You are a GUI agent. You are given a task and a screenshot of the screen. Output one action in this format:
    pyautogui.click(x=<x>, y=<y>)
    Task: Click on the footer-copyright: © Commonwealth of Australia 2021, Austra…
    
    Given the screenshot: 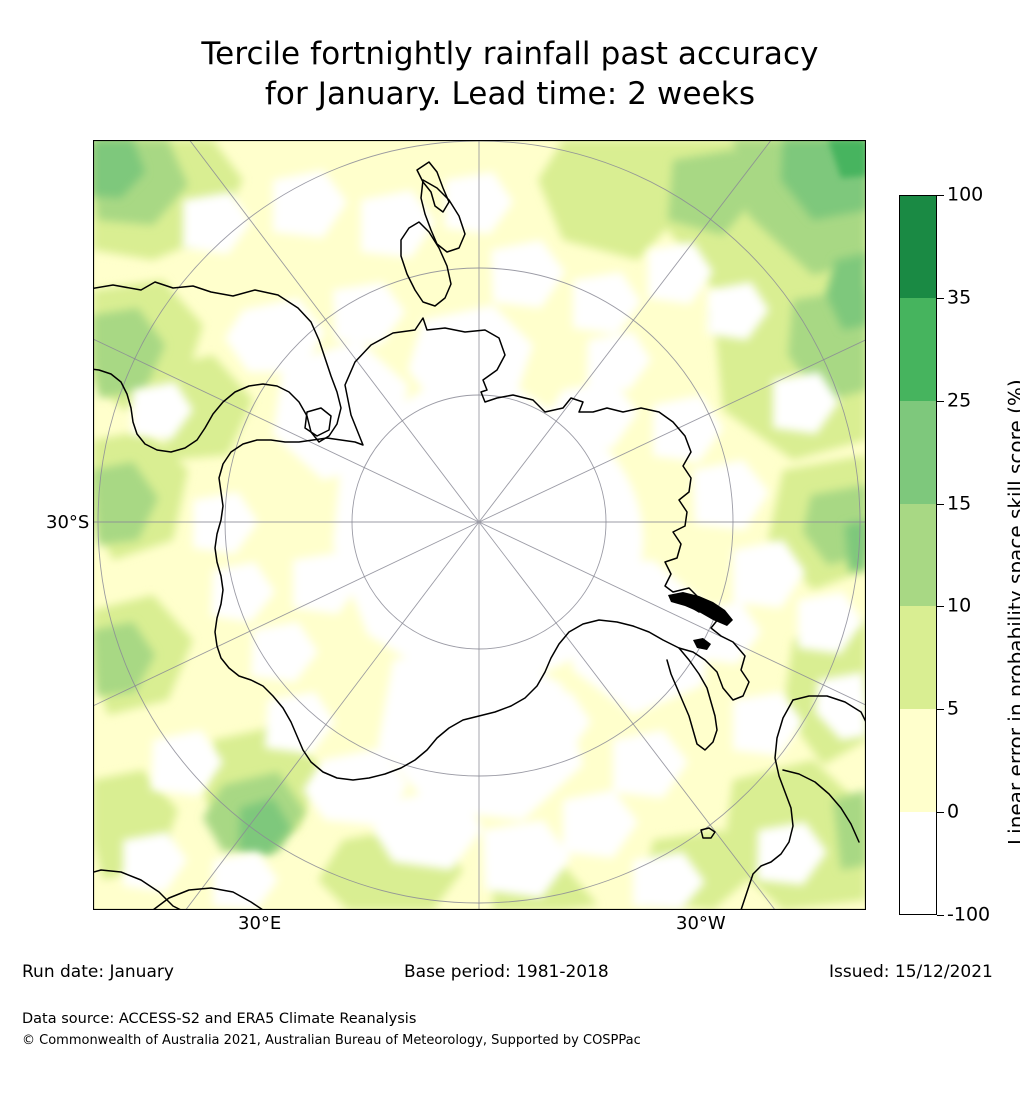 What is the action you would take?
    pyautogui.click(x=331, y=1040)
    